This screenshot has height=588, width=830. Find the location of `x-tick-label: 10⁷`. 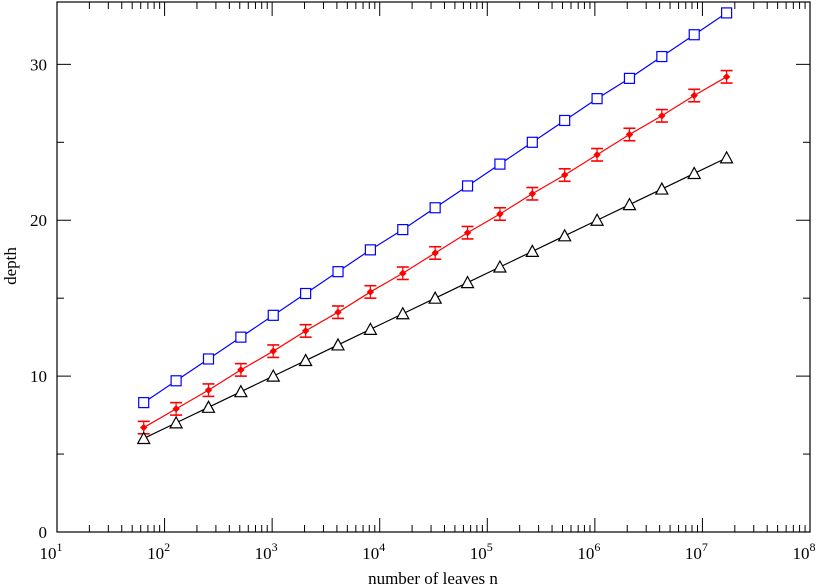

x-tick-label: 10⁷ is located at coordinates (696, 551).